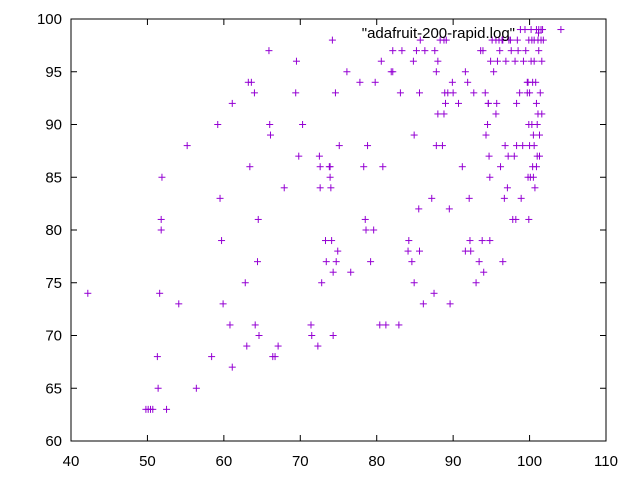 This screenshot has height=480, width=640. I want to click on y-tick-label: 85, so click(53, 177).